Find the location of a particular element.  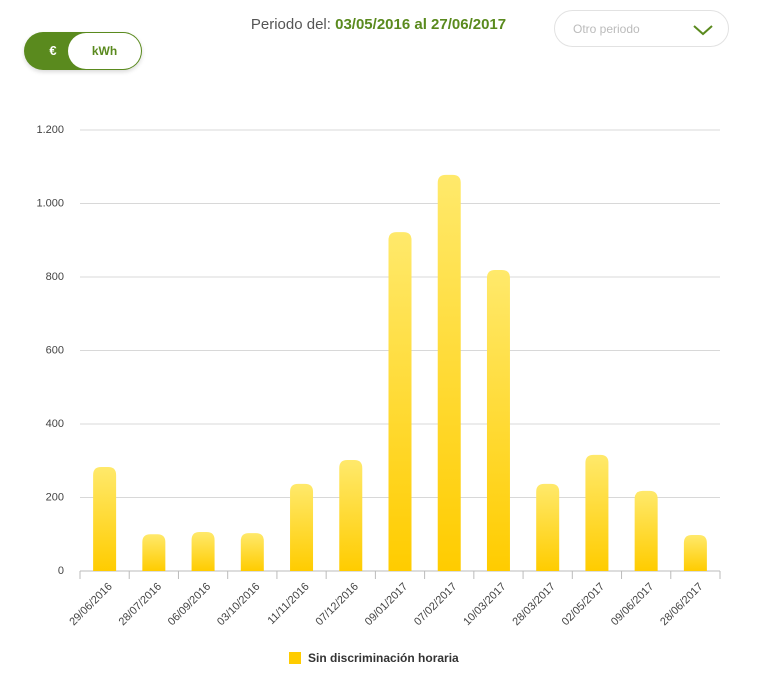

x-tick-label: 07/12/2016 is located at coordinates (337, 604).